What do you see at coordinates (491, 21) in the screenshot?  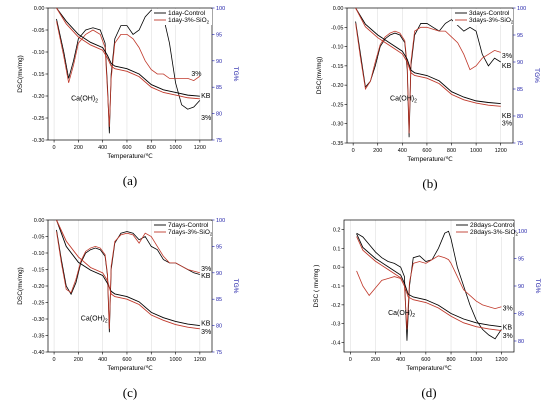 I see `legend-entry: 3days-3%-SiO2` at bounding box center [491, 21].